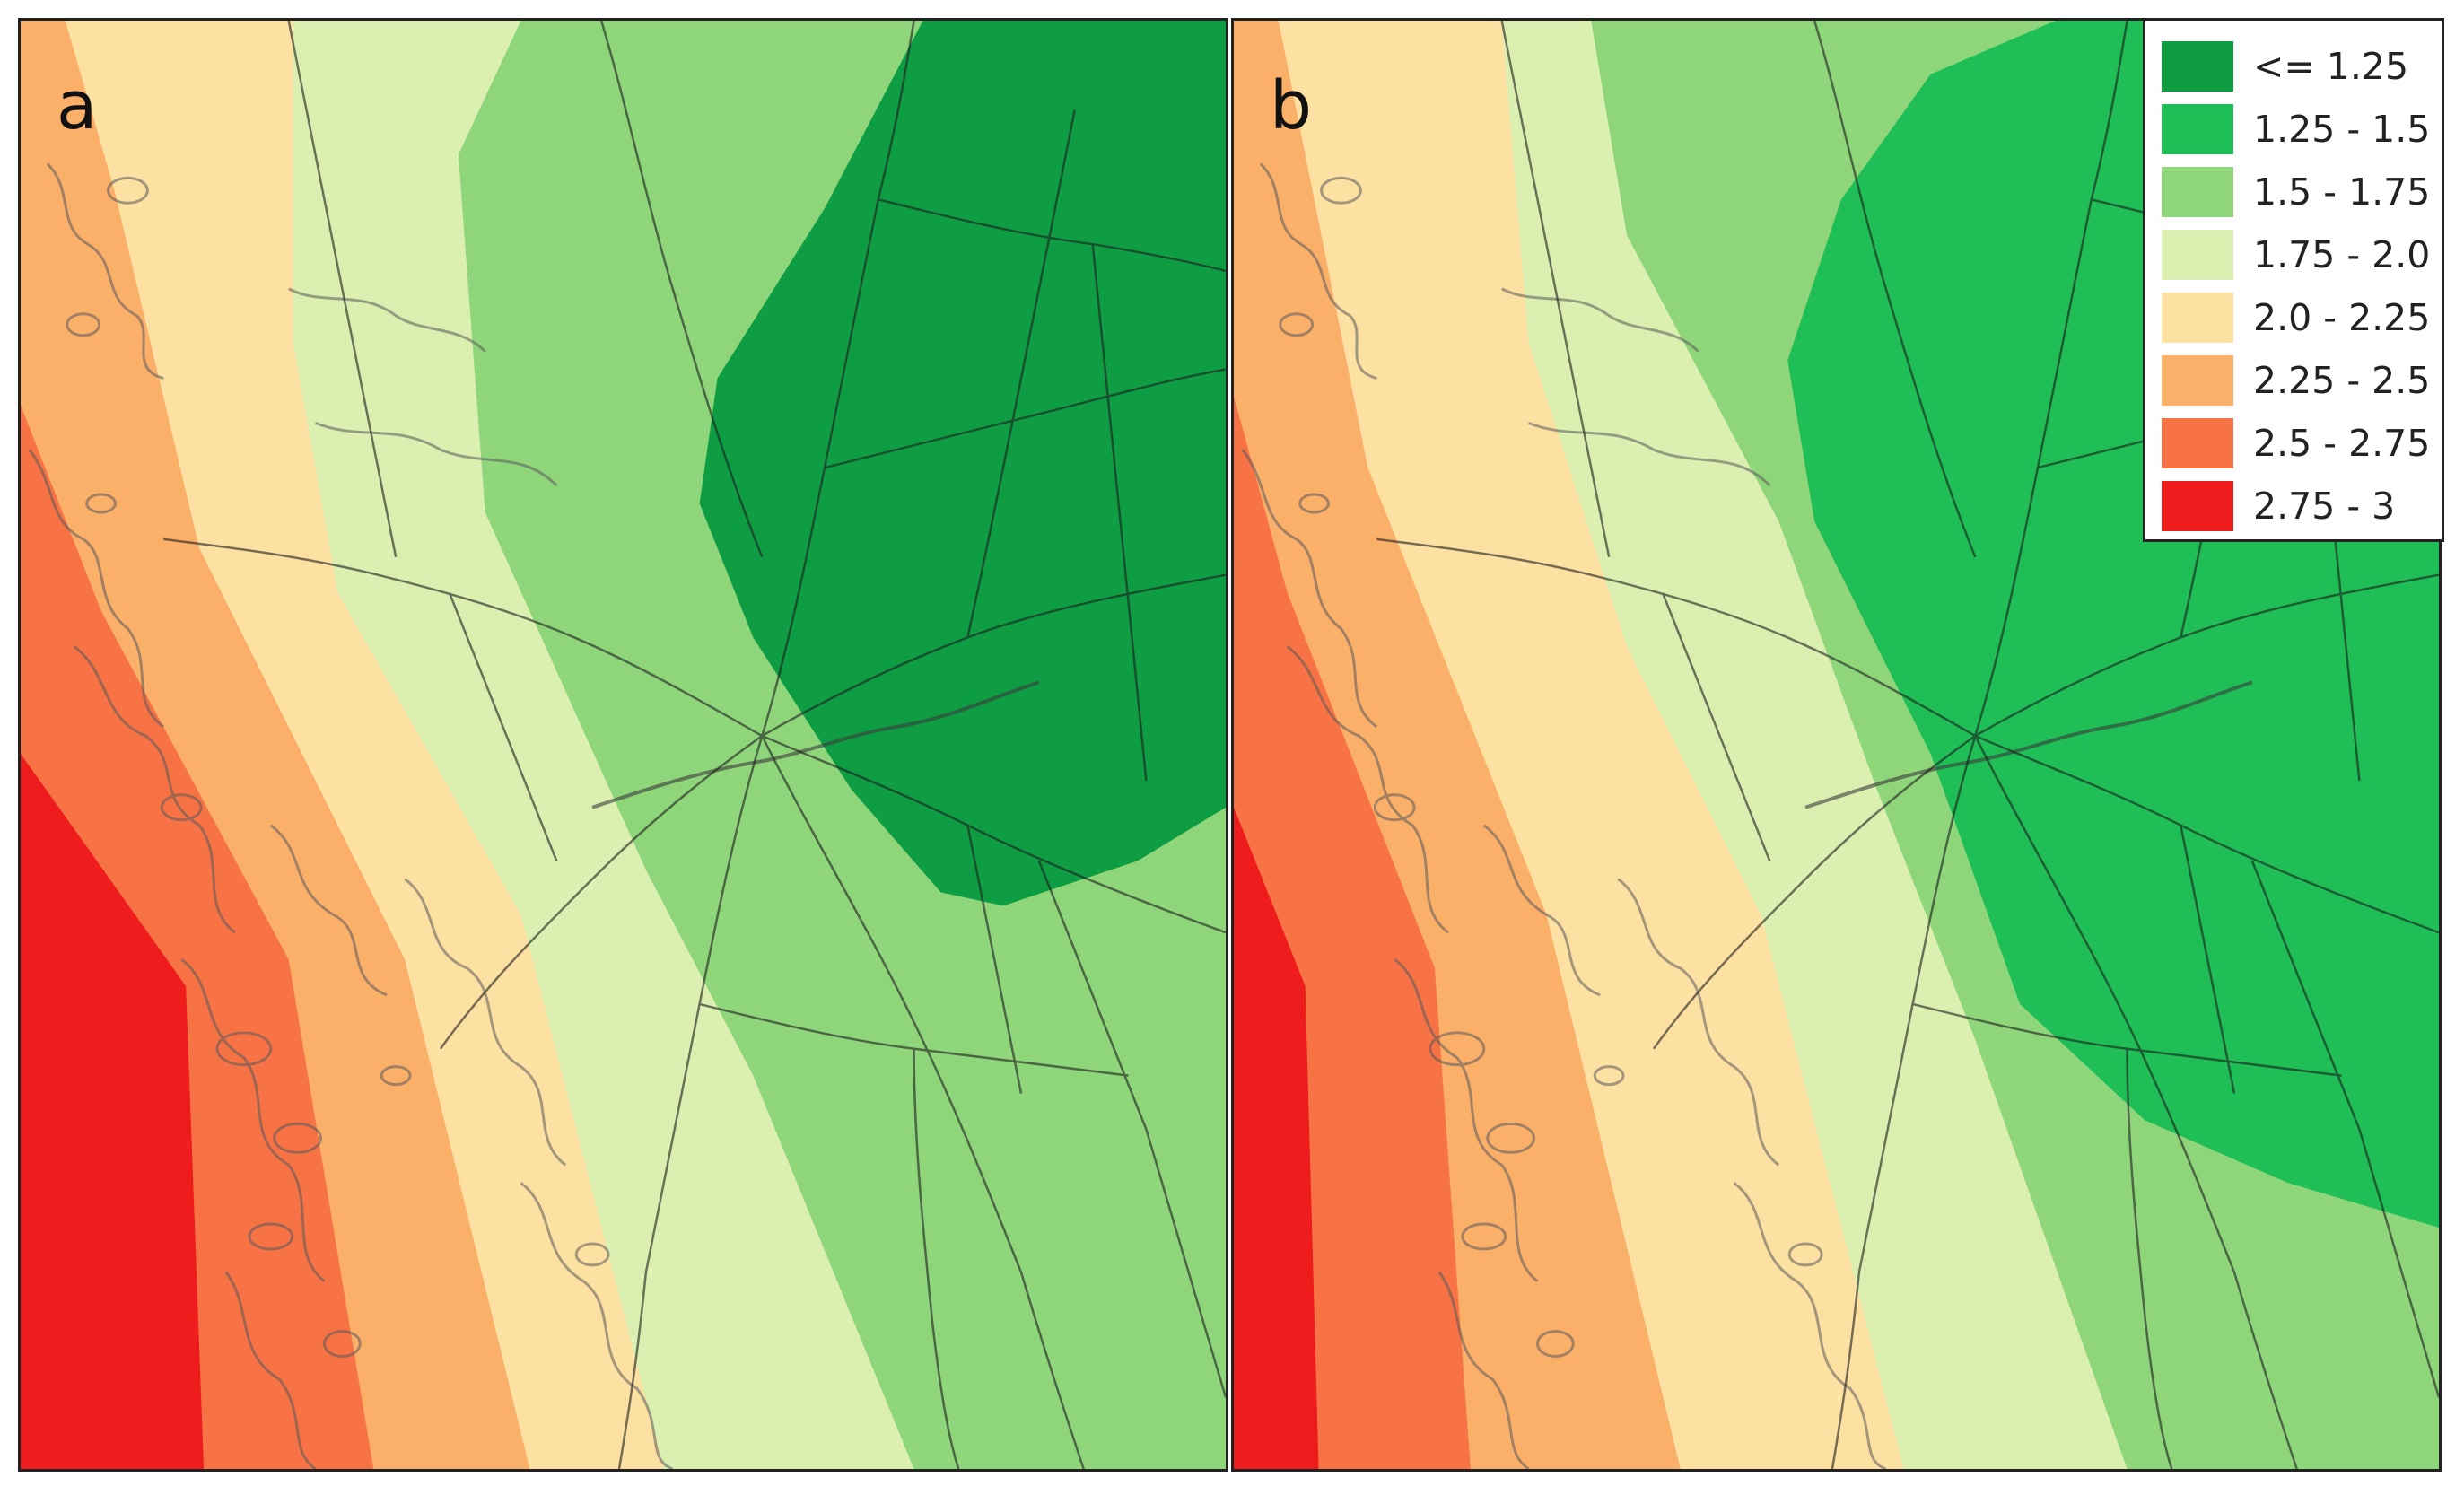  I want to click on legend-label: 1.75 - 2.0, so click(2342, 254).